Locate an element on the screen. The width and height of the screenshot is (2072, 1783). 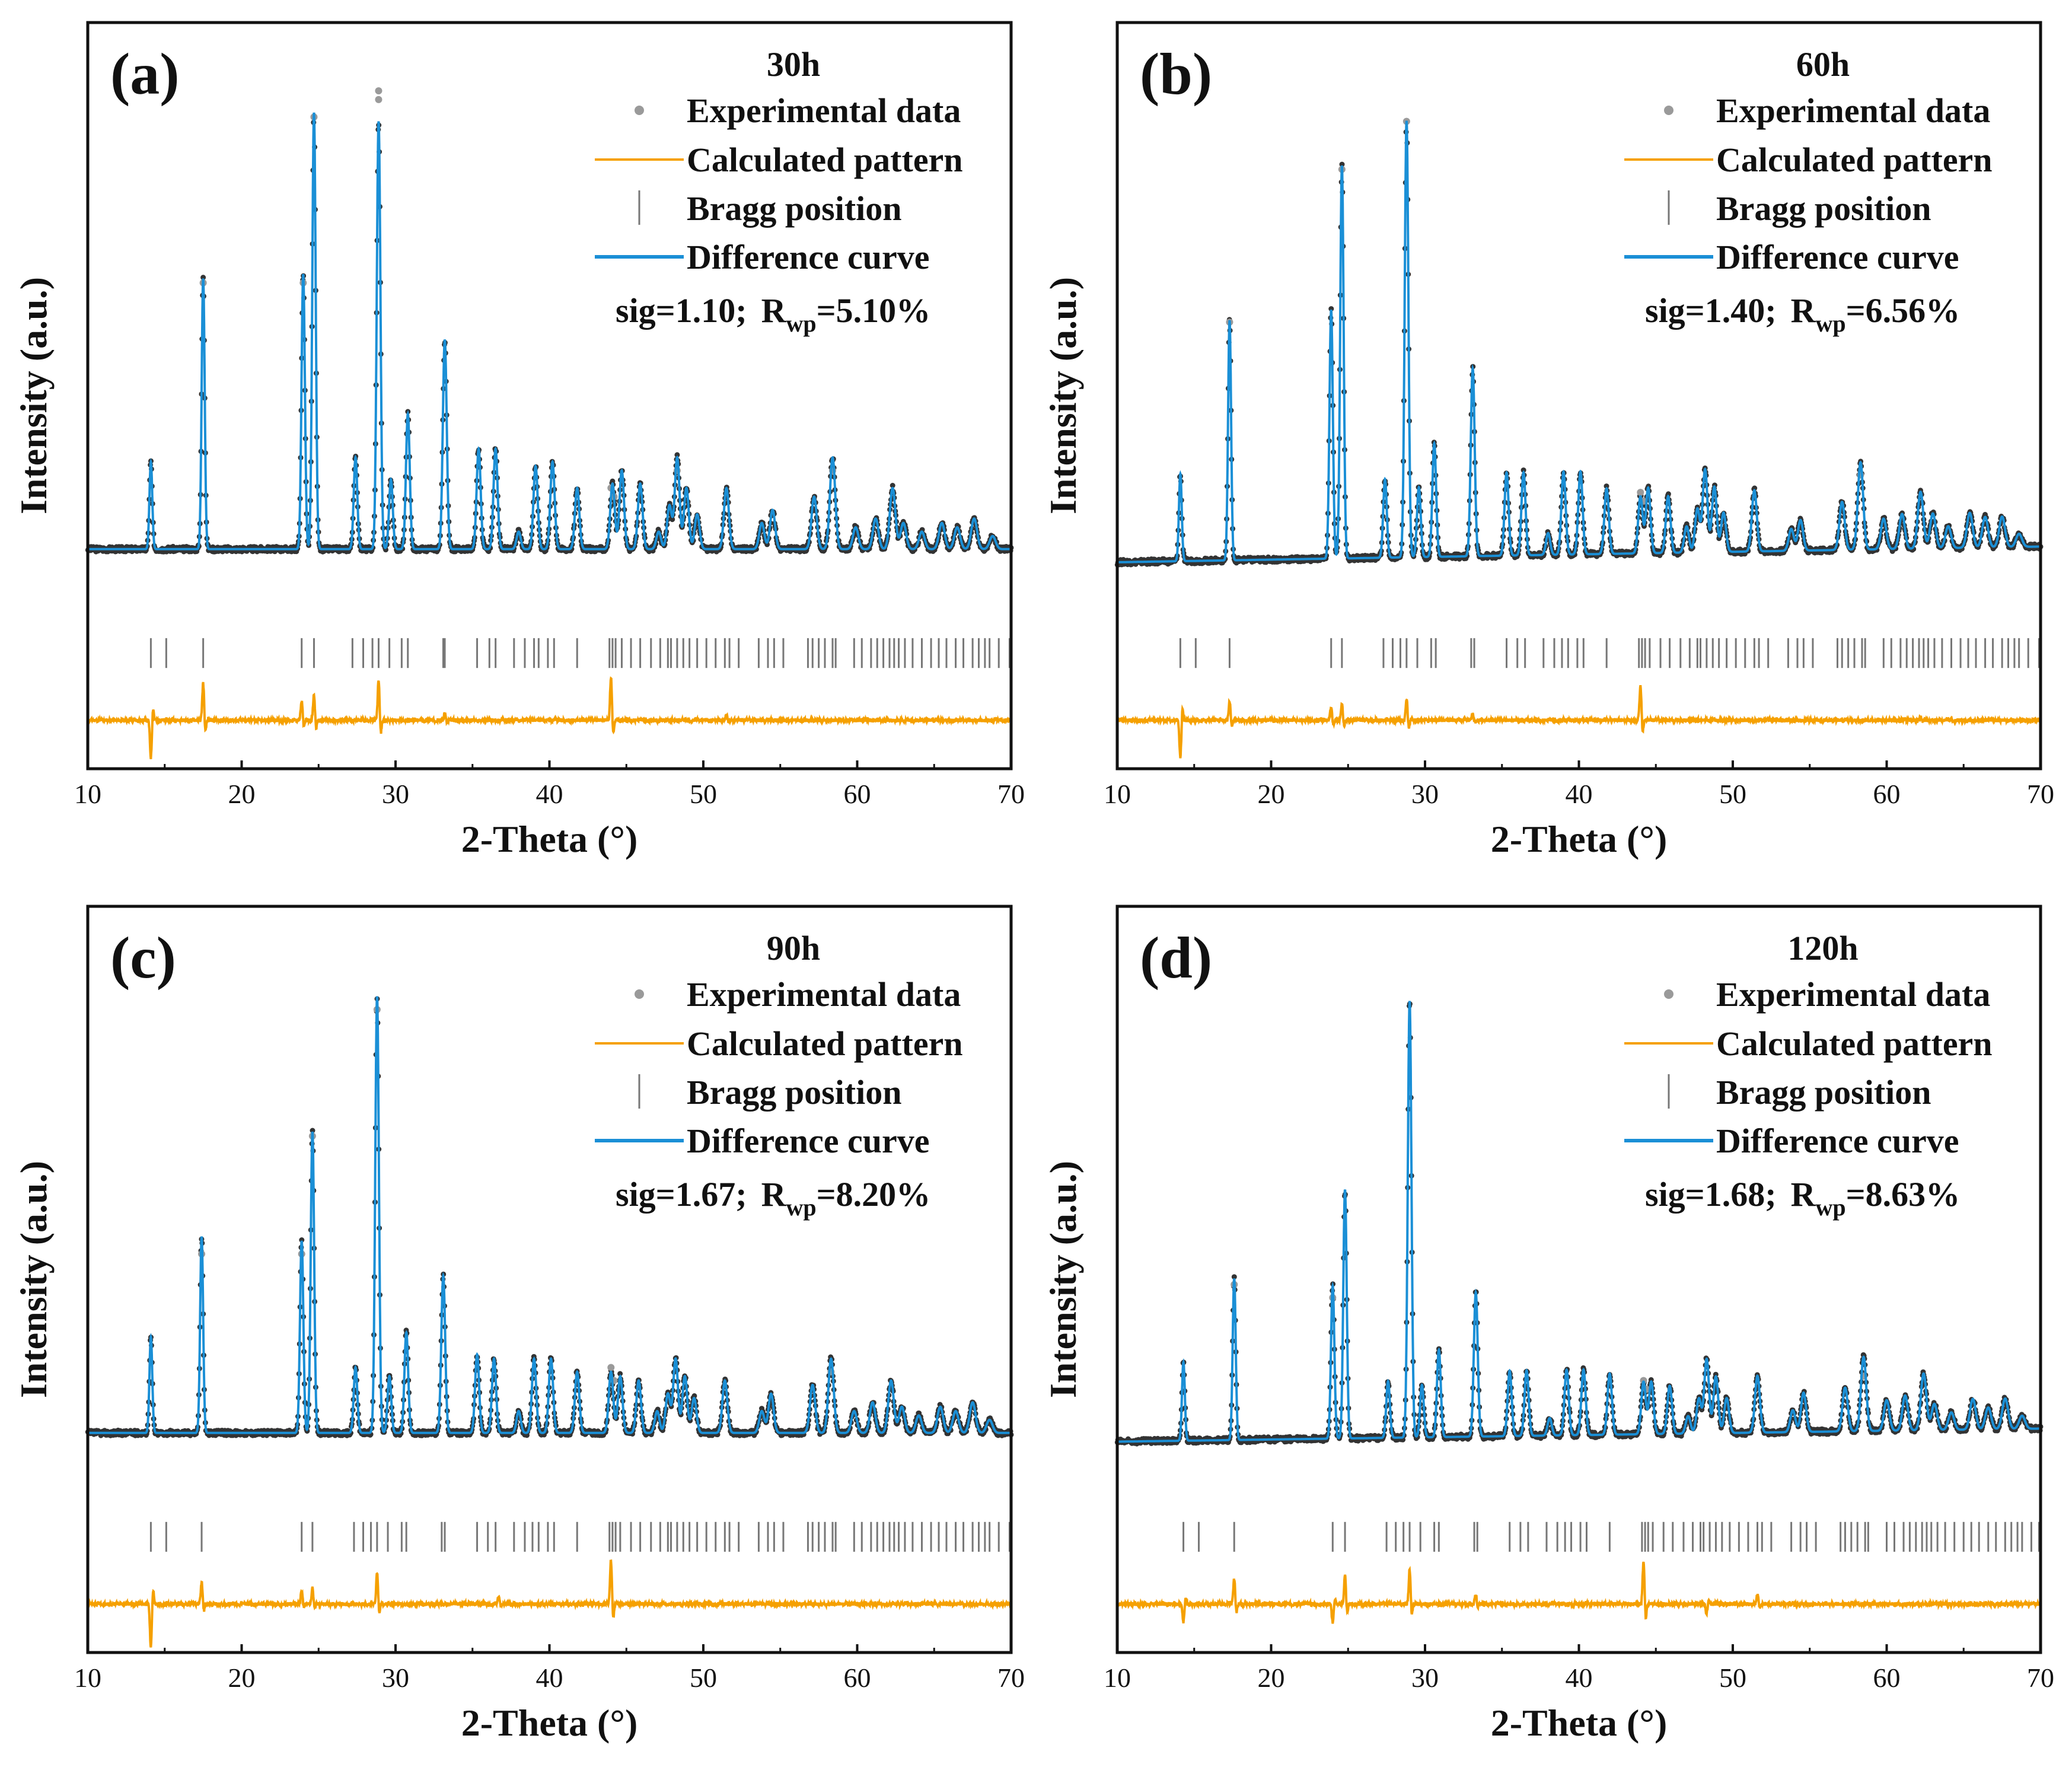
rwp-value: =8.20% is located at coordinates (874, 1194).